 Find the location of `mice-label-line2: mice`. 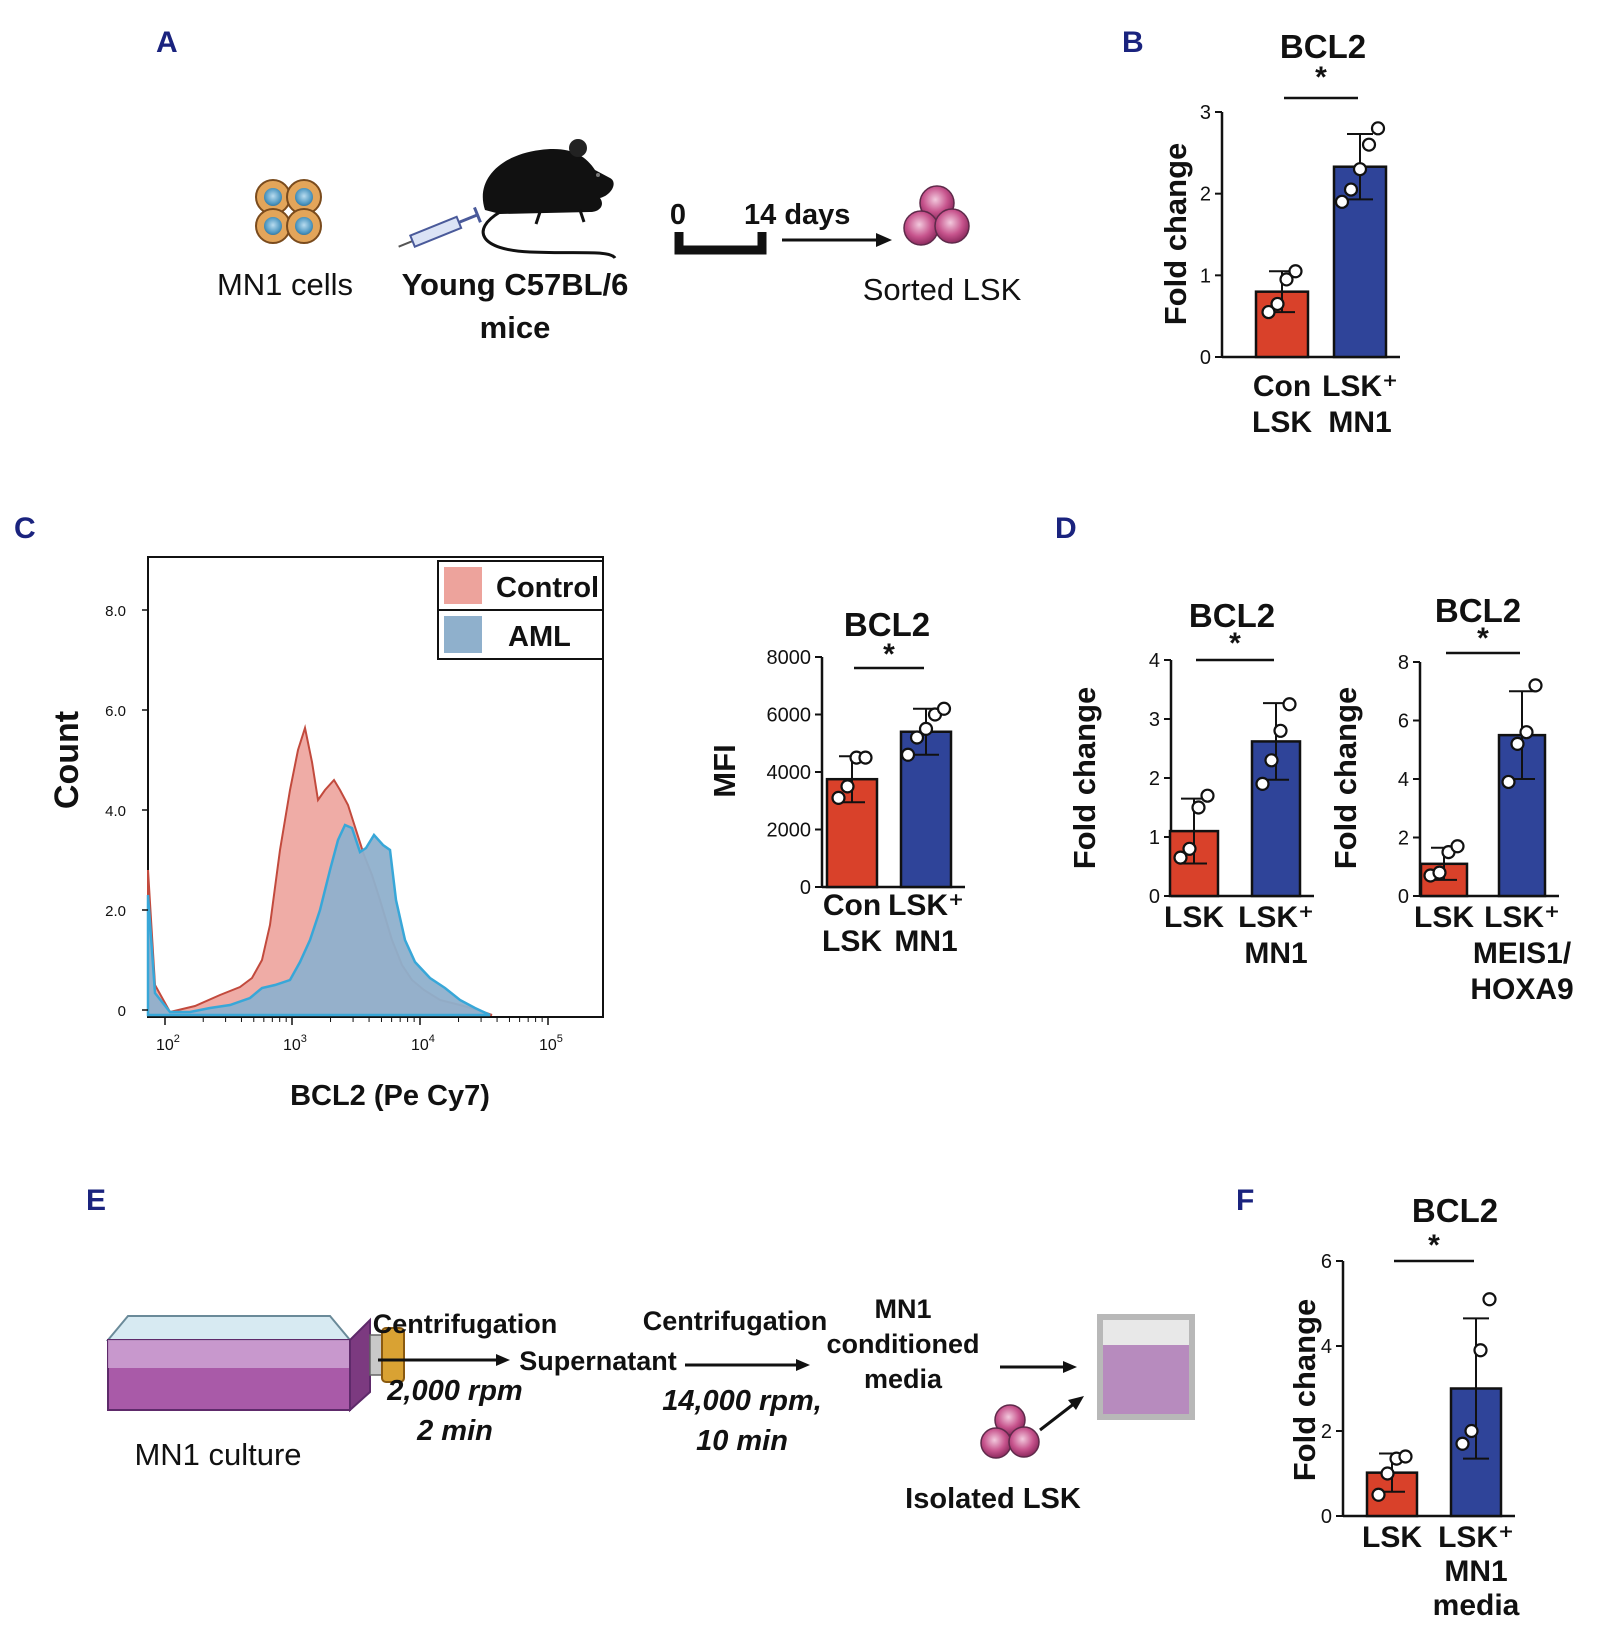

mice-label-line2: mice is located at coordinates (515, 327).